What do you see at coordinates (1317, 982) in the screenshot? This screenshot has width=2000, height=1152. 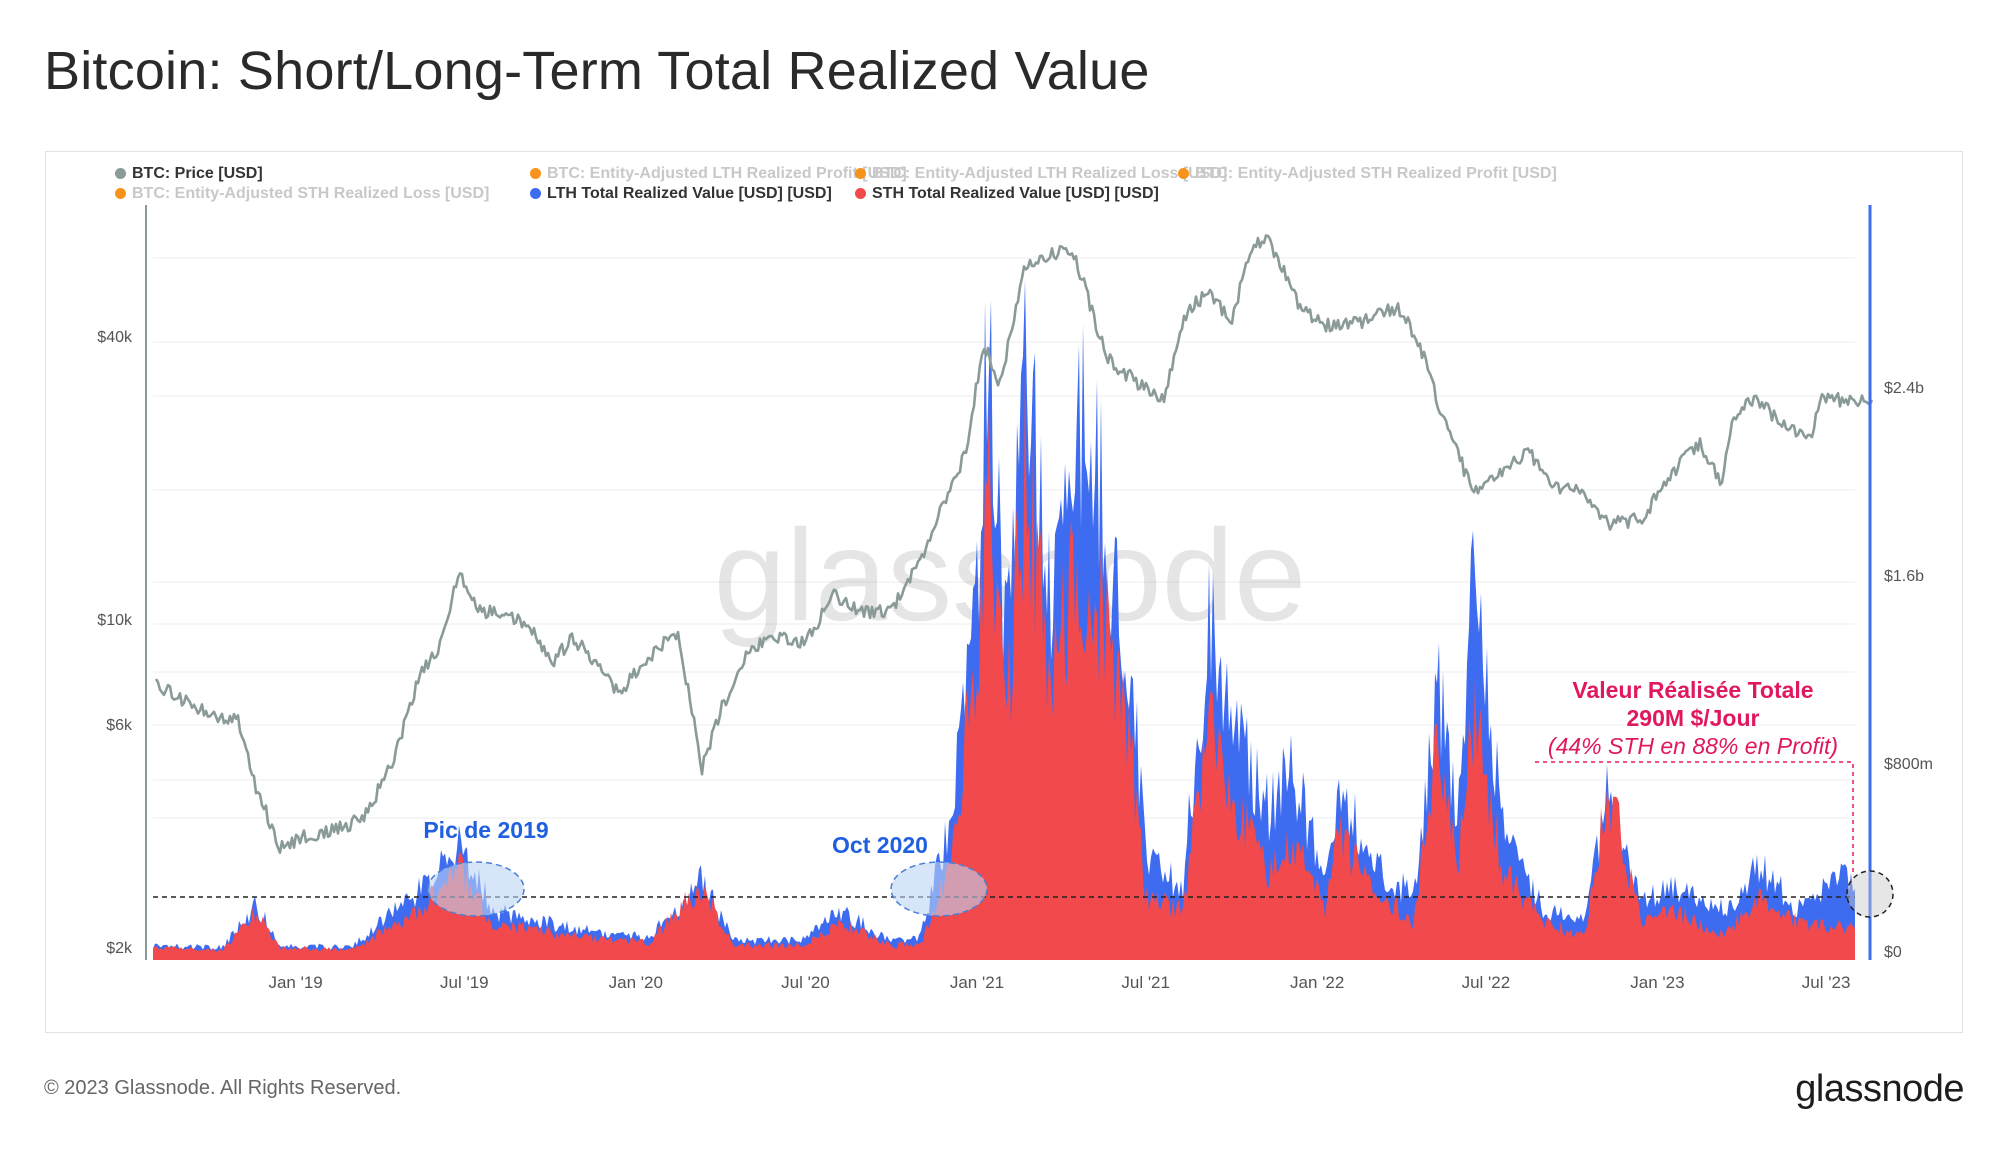 I see `x-tick-label: Jan '22` at bounding box center [1317, 982].